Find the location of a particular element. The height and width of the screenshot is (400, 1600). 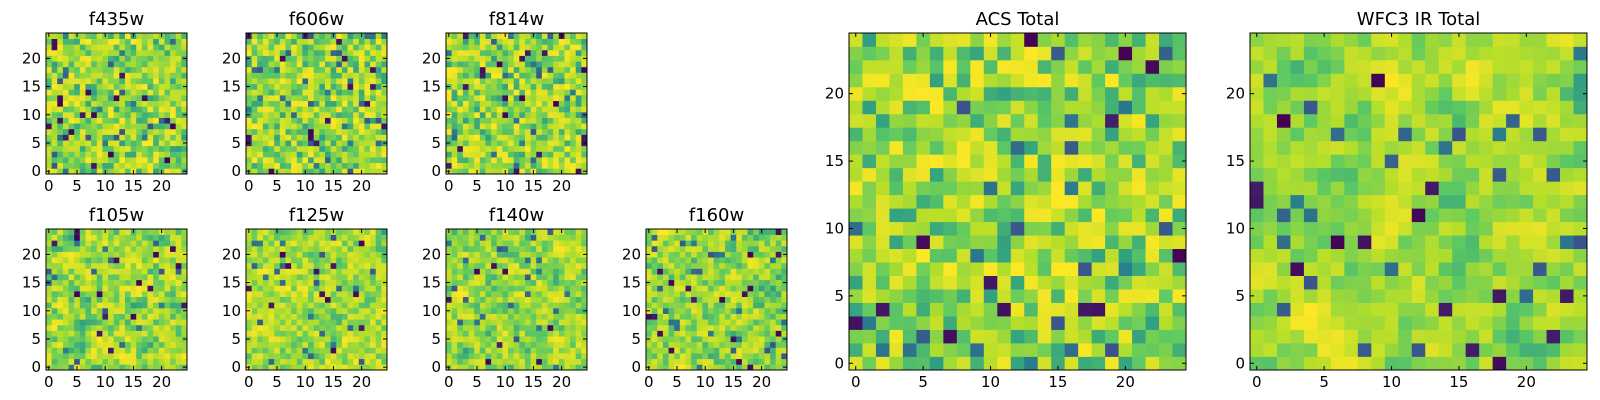

y-tick-label: 10 is located at coordinates (431, 311).